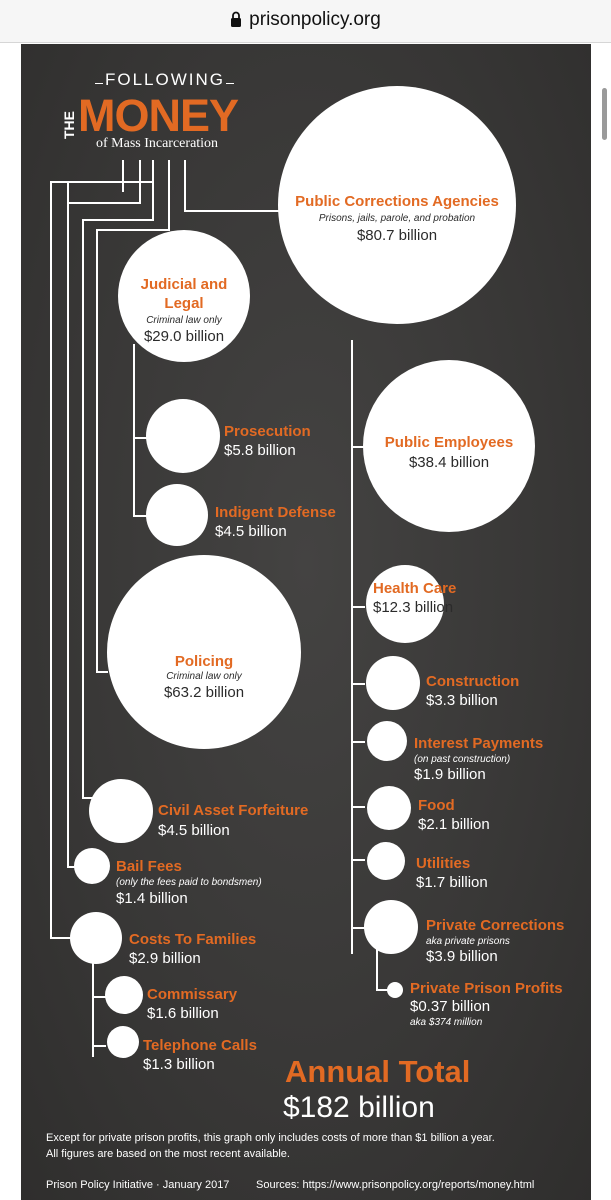 The height and width of the screenshot is (1200, 611). I want to click on label-public-corrections: Public Corrections Agencies, so click(397, 201).